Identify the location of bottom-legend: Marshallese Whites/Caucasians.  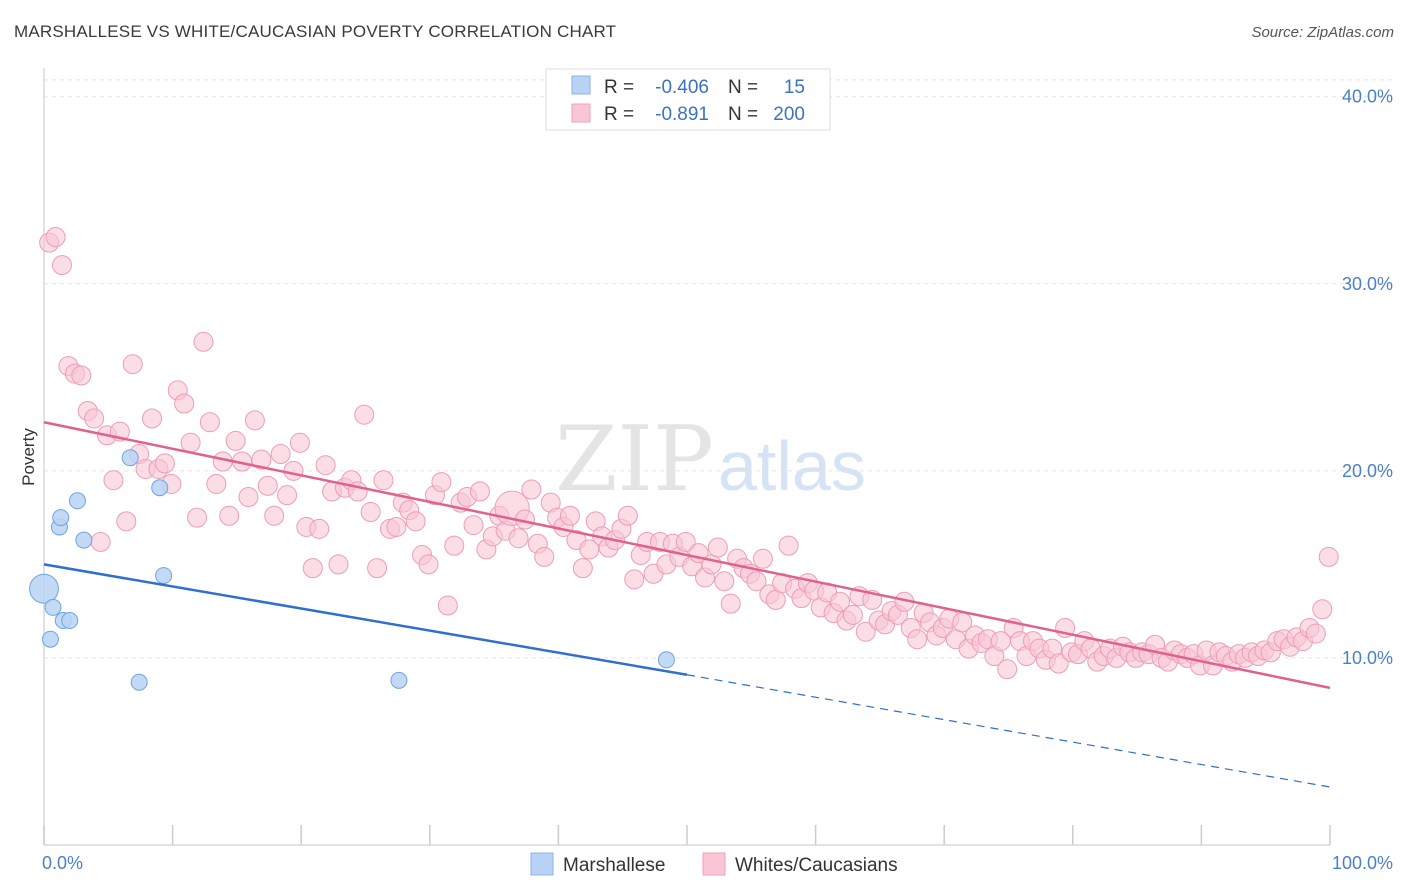
(714, 864).